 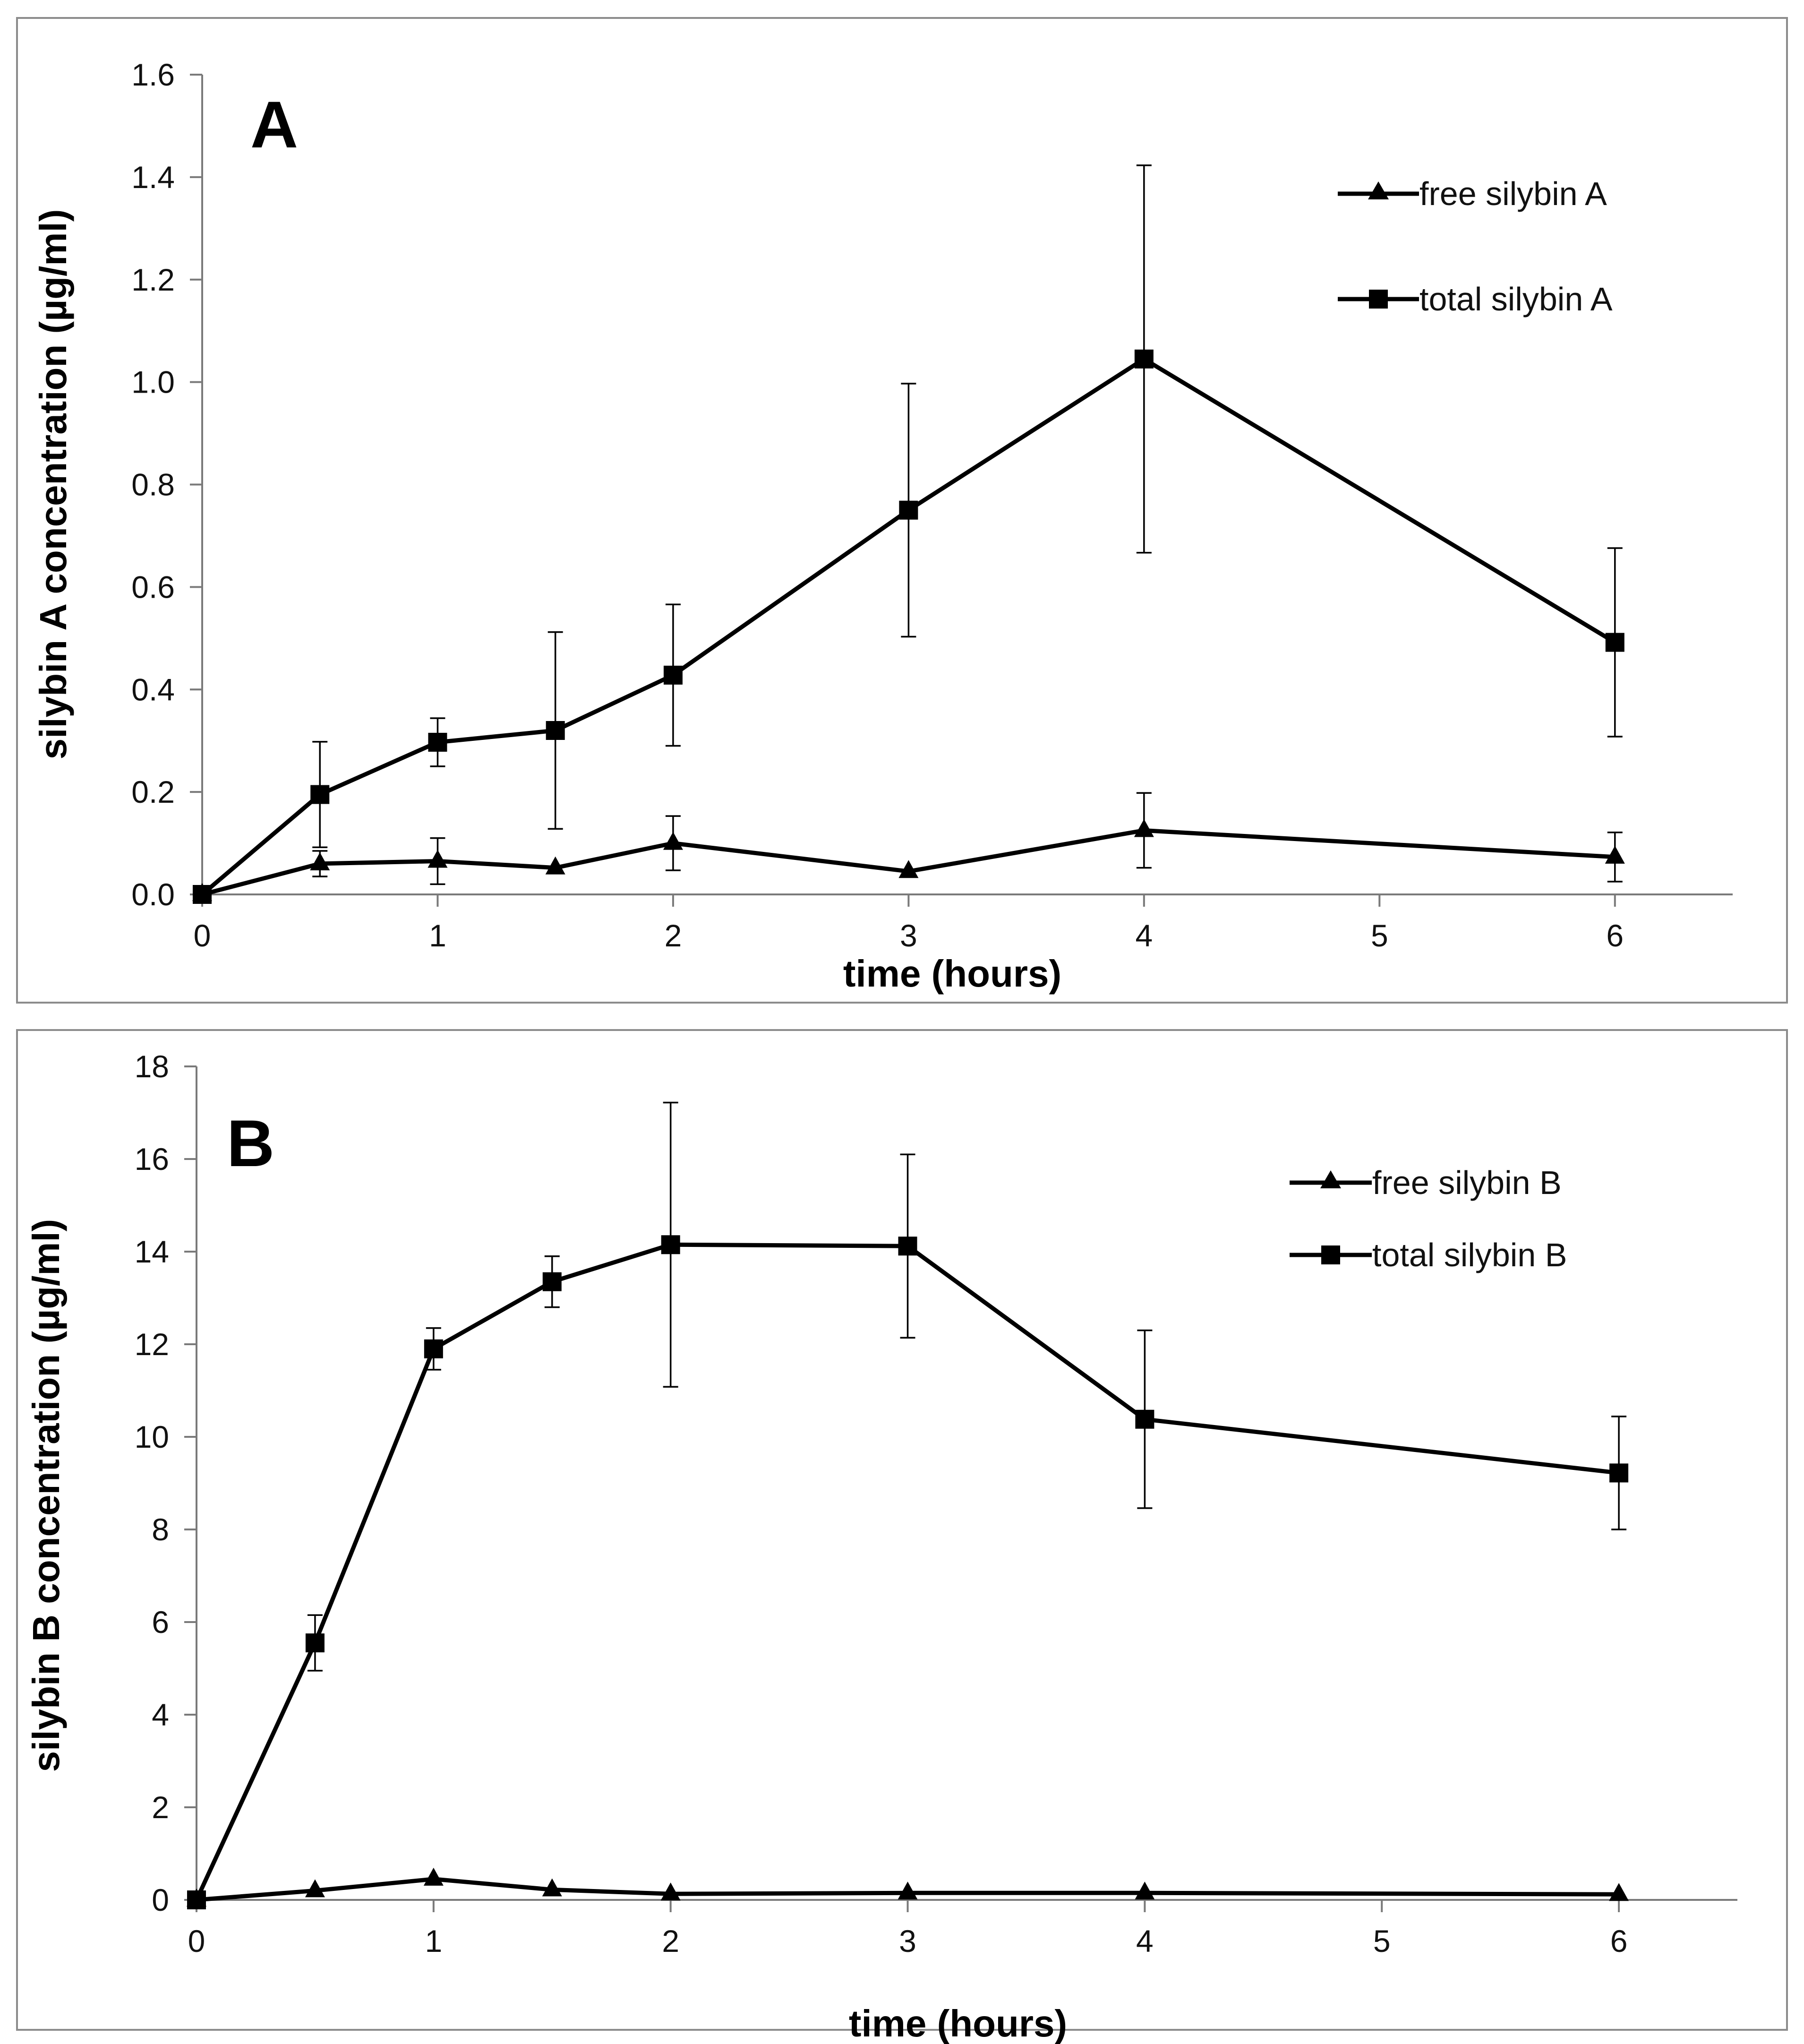 What do you see at coordinates (908, 1941) in the screenshot?
I see `panel-b-x-tick-label: 3` at bounding box center [908, 1941].